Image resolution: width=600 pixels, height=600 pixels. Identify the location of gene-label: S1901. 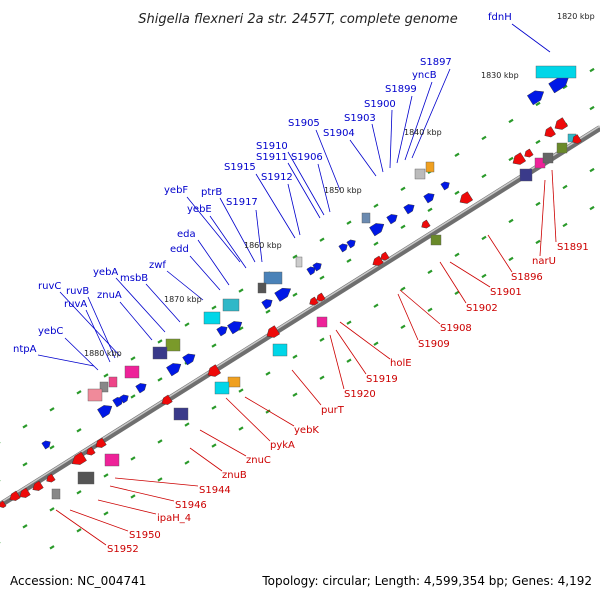
(506, 292).